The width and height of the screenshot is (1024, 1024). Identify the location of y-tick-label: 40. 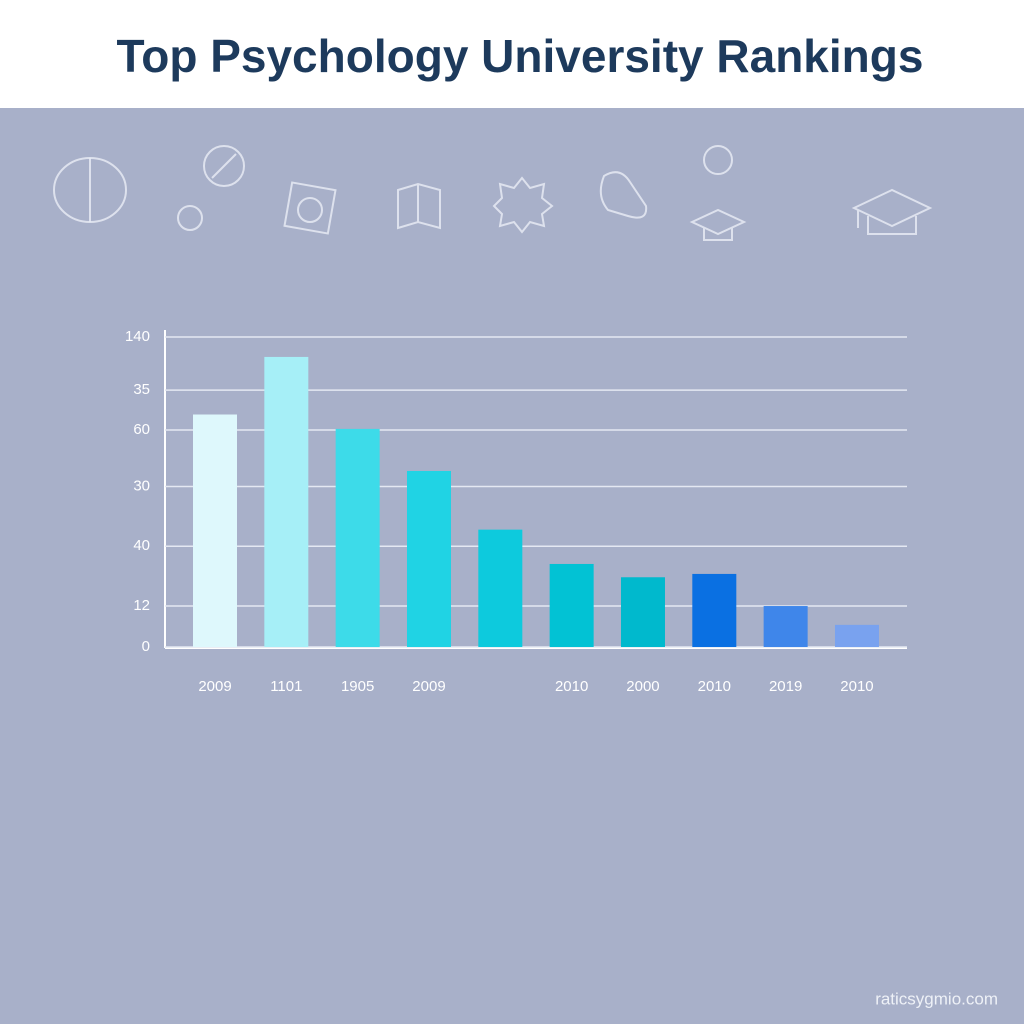
(141, 545).